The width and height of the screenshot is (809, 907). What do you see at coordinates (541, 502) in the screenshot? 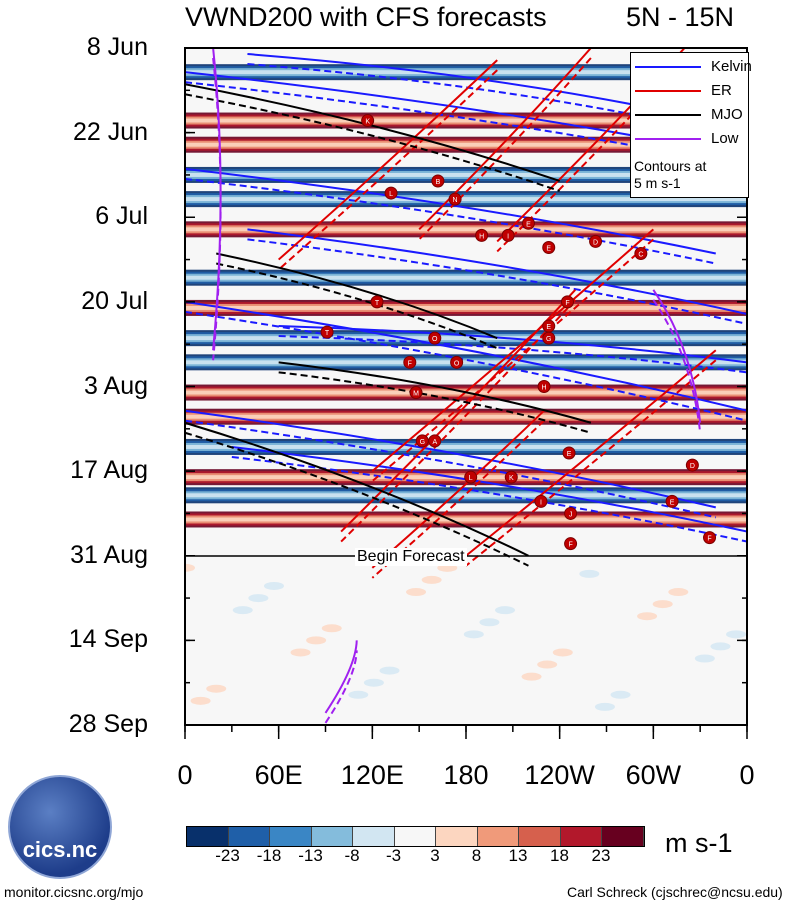
I see `svg-text: I` at bounding box center [541, 502].